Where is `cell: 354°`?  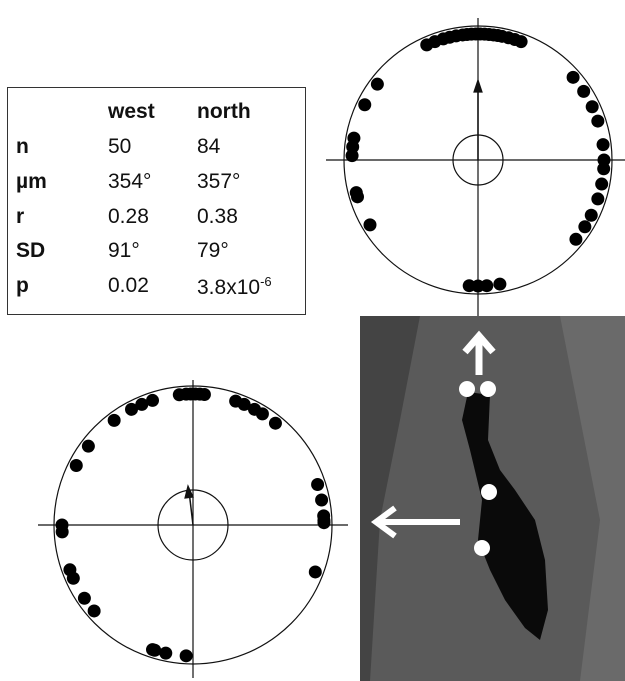
cell: 354° is located at coordinates (130, 181).